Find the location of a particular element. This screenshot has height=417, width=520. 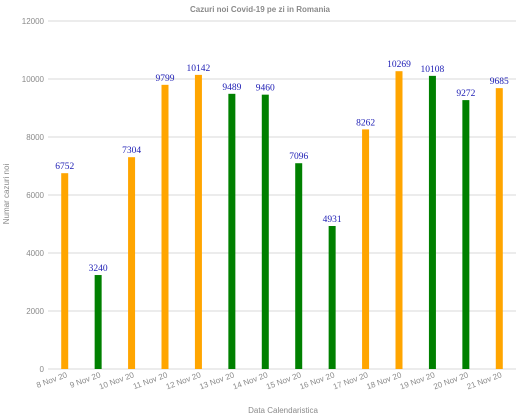

x-tick-label: 10 Nov 20 is located at coordinates (117, 380).